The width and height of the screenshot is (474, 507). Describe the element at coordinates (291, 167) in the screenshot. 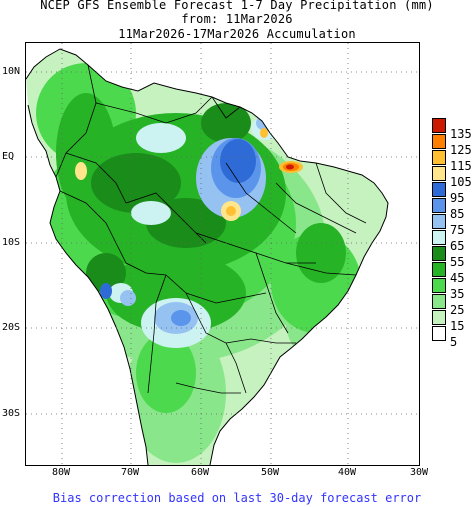

I see `extreme-precip-area` at that location.